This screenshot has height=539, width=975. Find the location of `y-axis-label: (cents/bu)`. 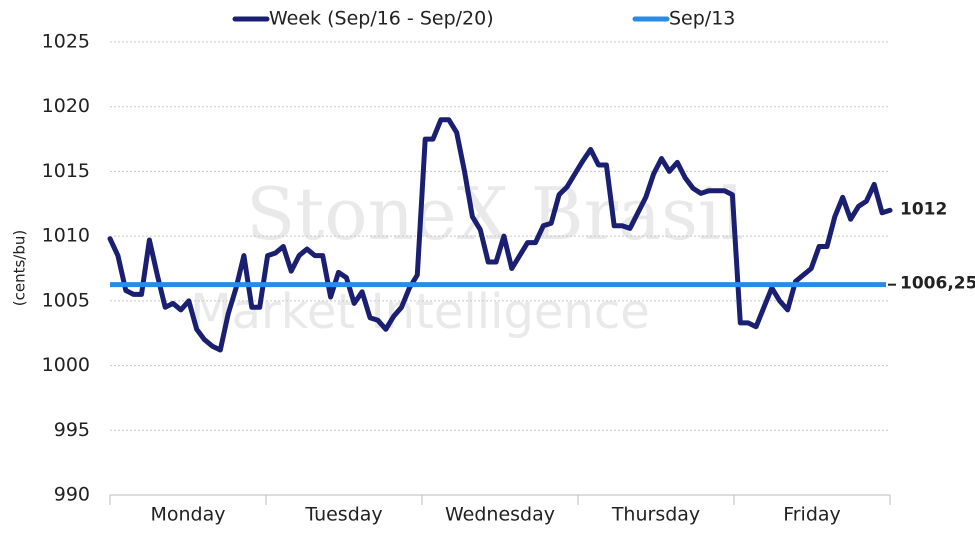

y-axis-label: (cents/bu) is located at coordinates (20, 268).